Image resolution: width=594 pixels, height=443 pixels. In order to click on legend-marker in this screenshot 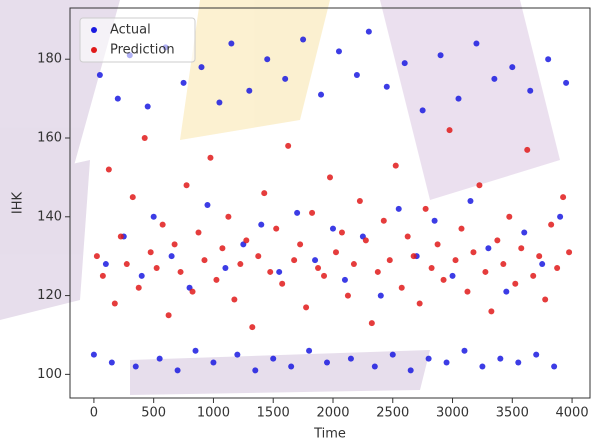, I will do `click(94, 30)`.